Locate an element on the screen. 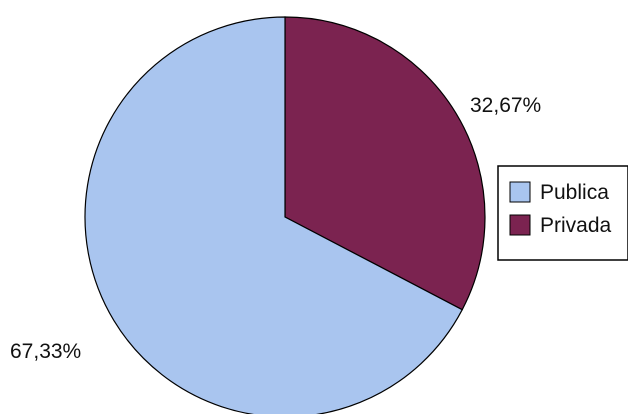  data-label-privada: 32,67% is located at coordinates (505, 105).